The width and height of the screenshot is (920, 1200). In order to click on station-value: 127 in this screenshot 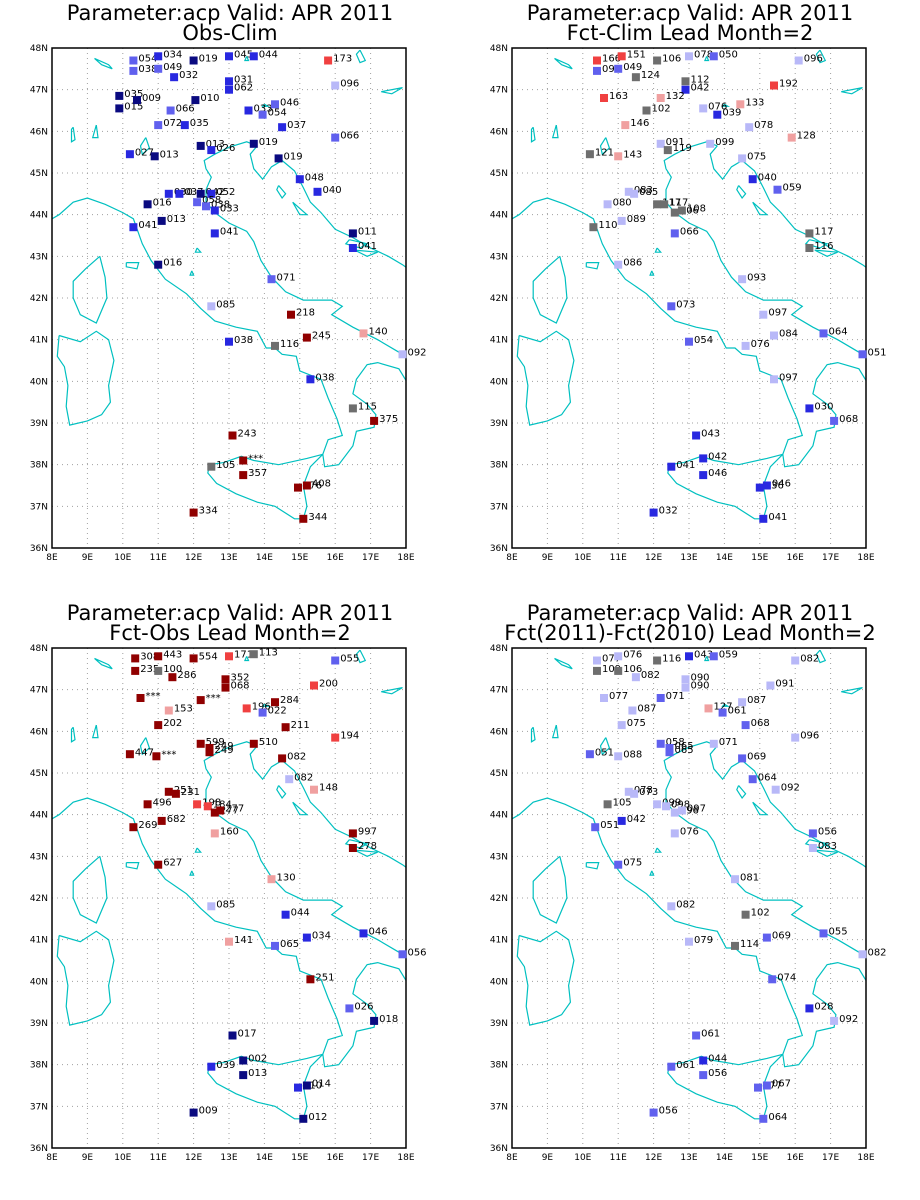, I will do `click(722, 706)`.